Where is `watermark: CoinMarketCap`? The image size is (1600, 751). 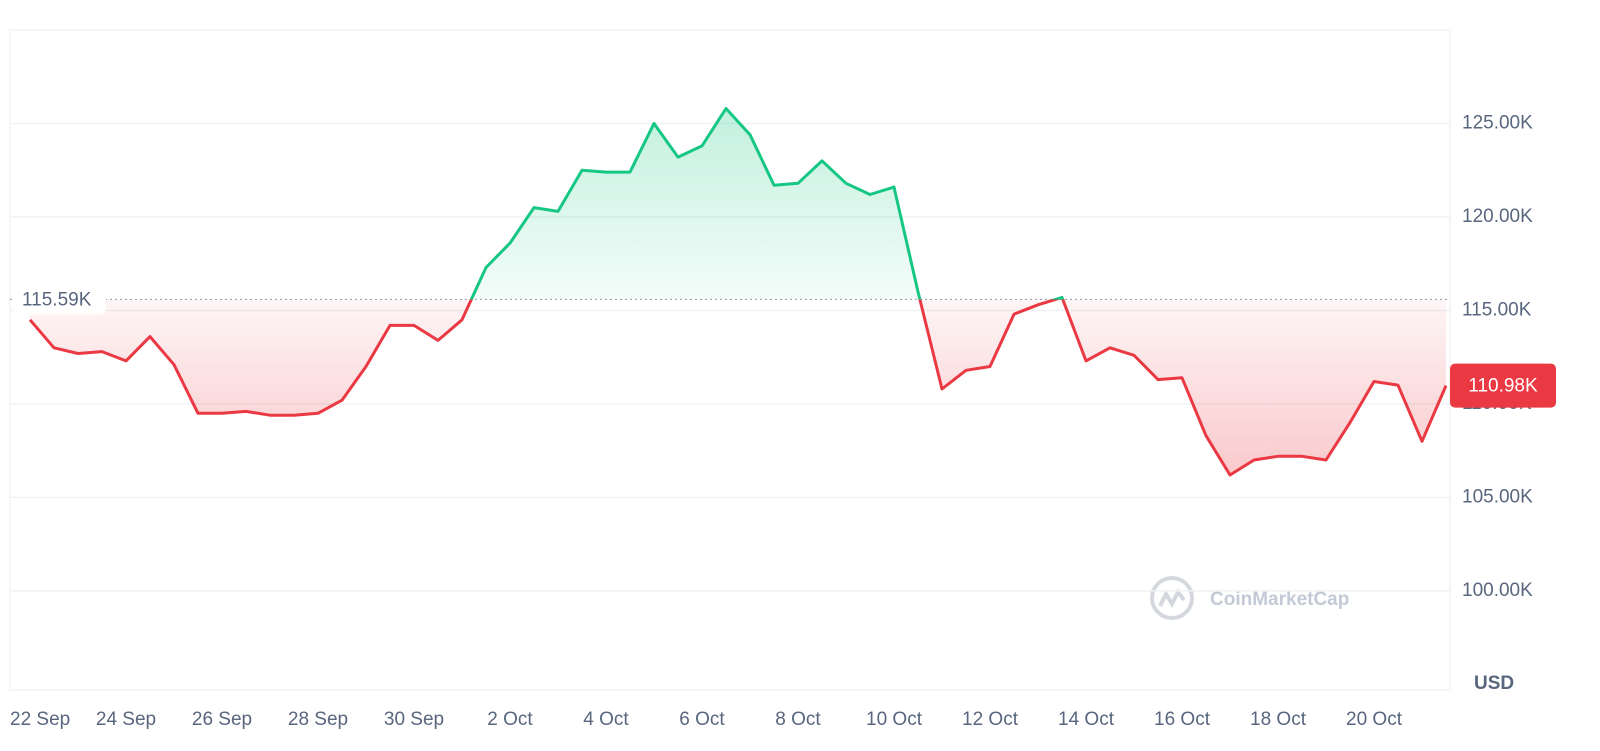 watermark: CoinMarketCap is located at coordinates (1279, 599).